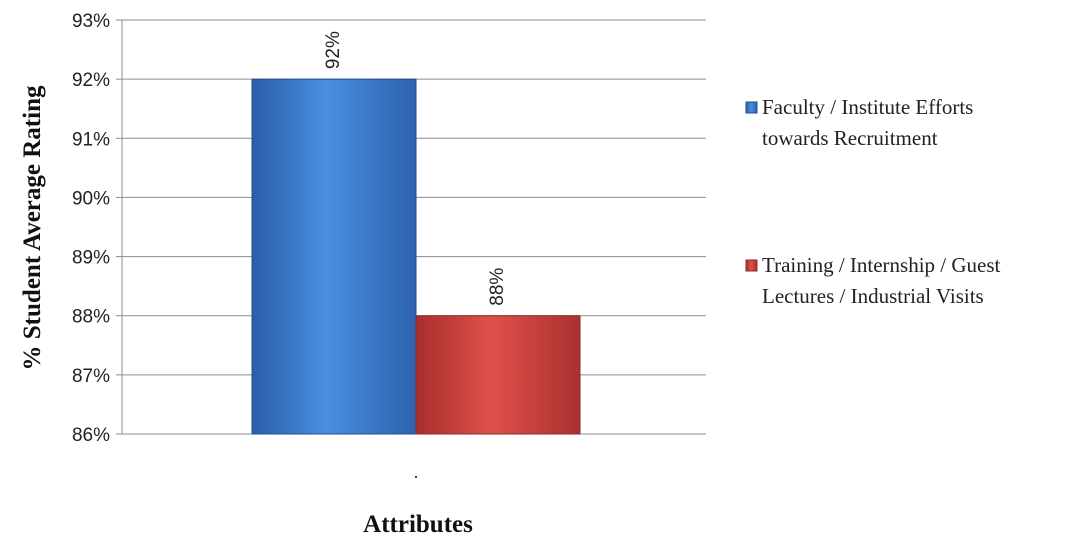  I want to click on data-label: 92%, so click(333, 50).